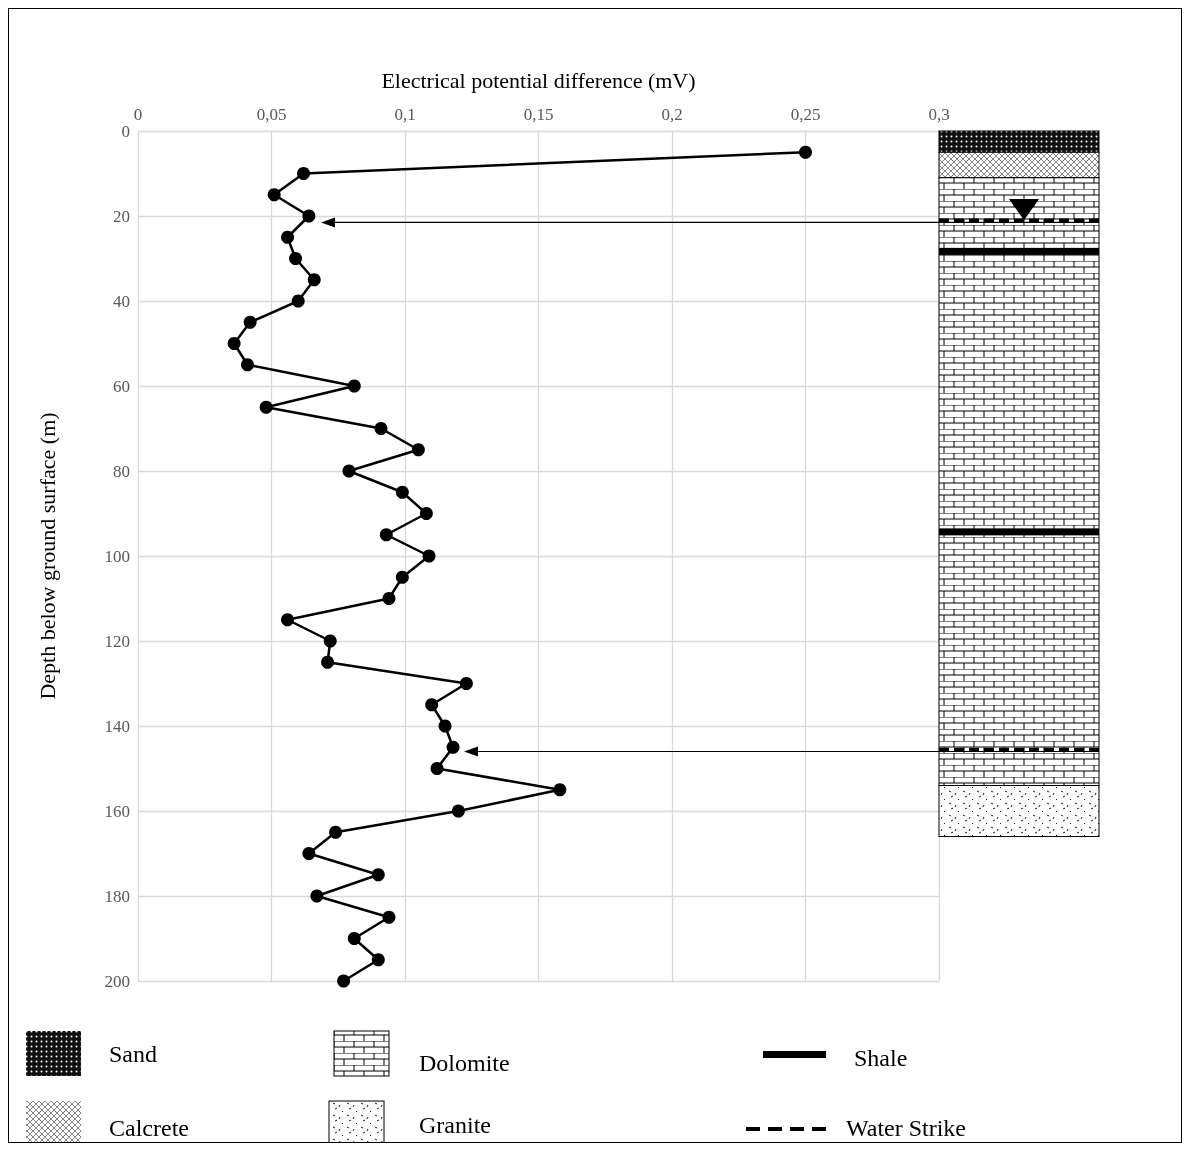 This screenshot has height=1151, width=1190. Describe the element at coordinates (117, 556) in the screenshot. I see `y-tick-label: 100` at that location.